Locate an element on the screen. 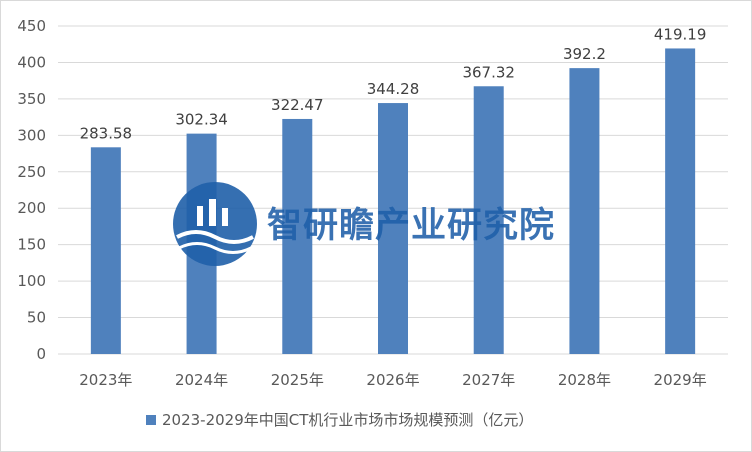 The width and height of the screenshot is (752, 452). y-tick-label: 150 is located at coordinates (31, 245).